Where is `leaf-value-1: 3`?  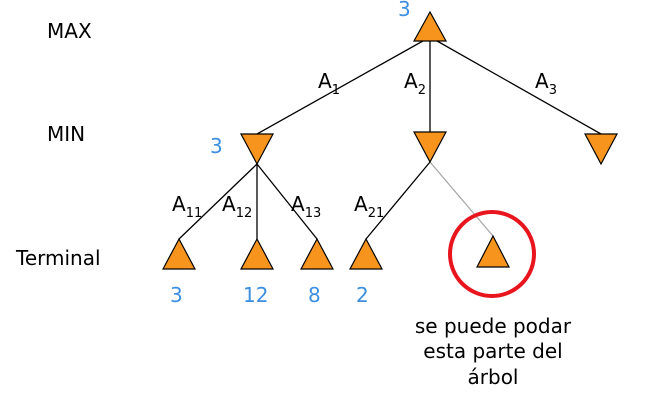 leaf-value-1: 3 is located at coordinates (176, 295).